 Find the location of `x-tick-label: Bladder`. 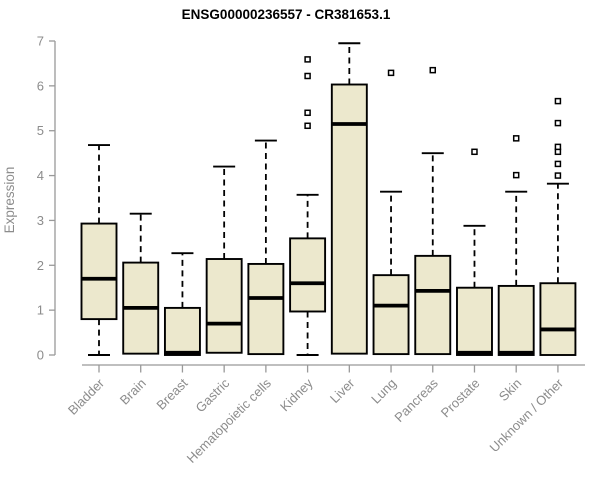

x-tick-label: Bladder is located at coordinates (86, 396).